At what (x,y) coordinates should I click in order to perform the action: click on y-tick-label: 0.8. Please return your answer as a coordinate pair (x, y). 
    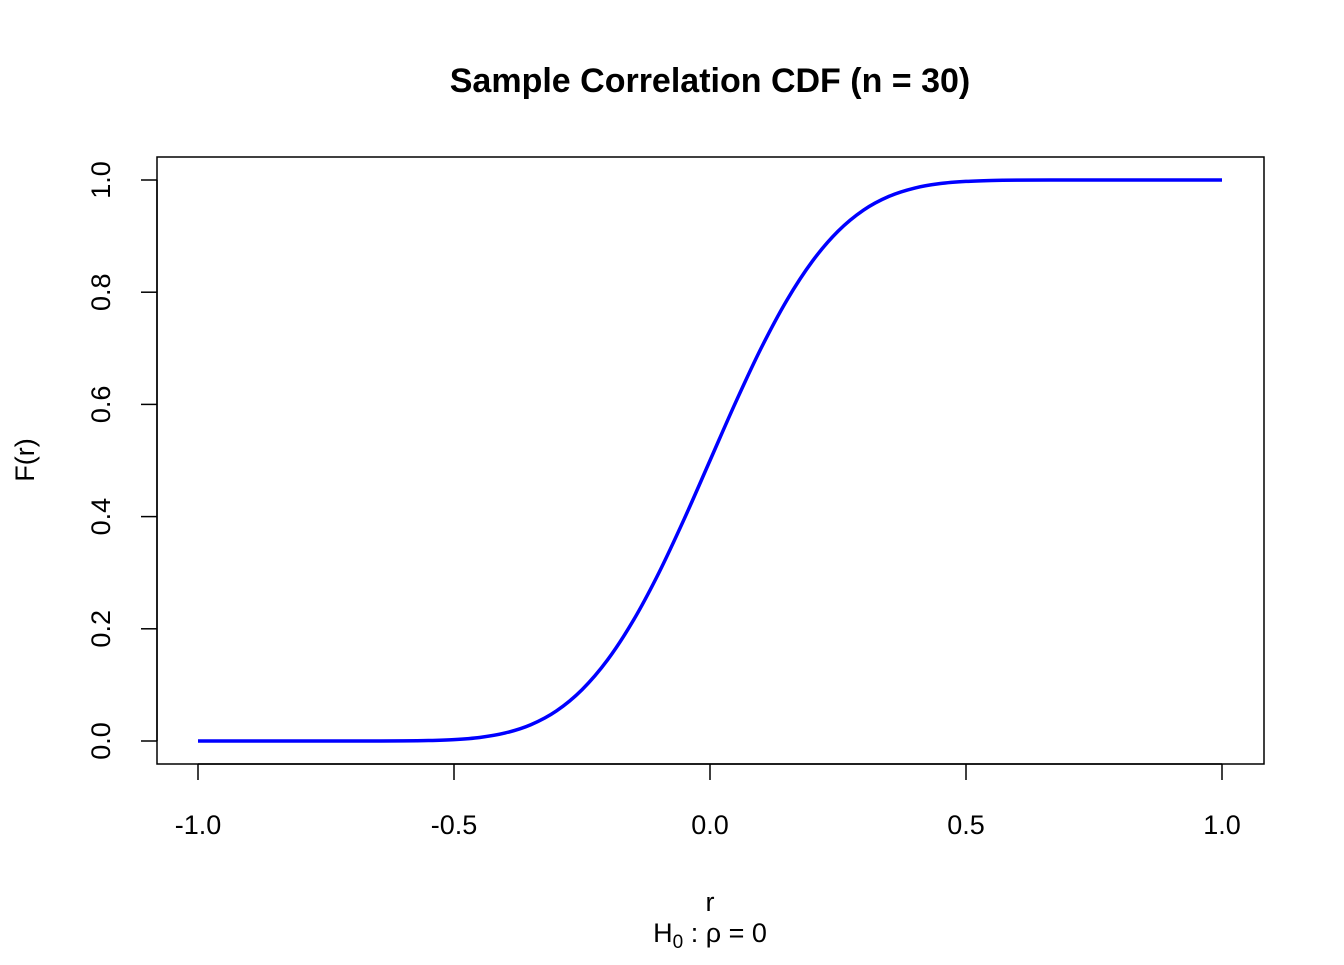
    Looking at the image, I should click on (101, 292).